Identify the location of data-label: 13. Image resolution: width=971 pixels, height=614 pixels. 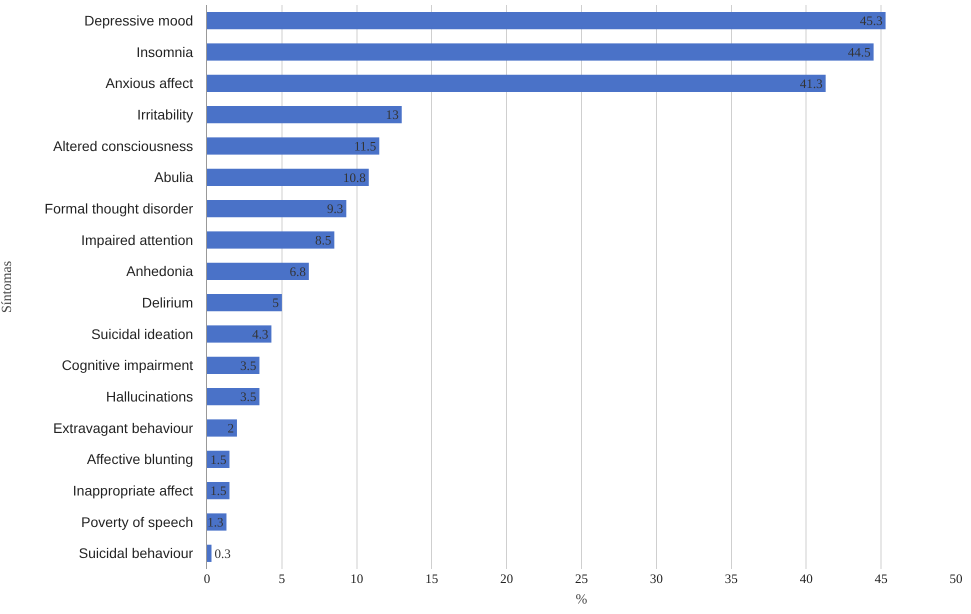
(392, 114).